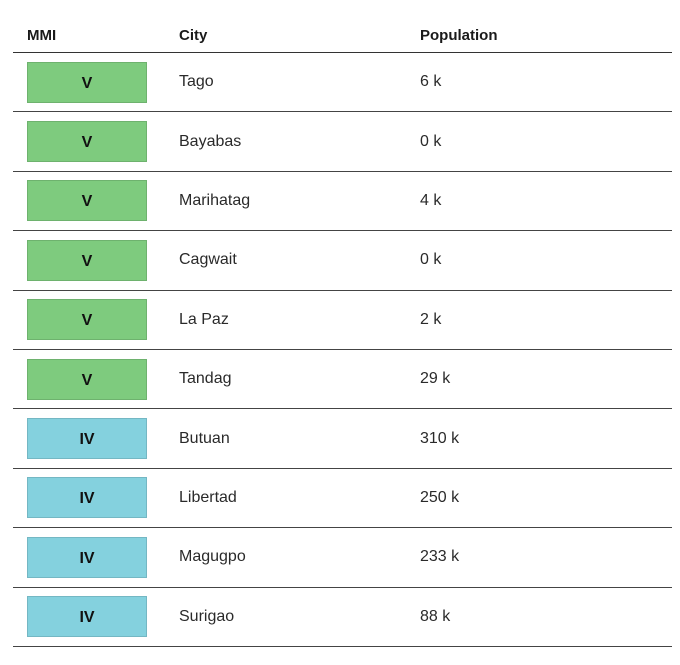 The width and height of the screenshot is (680, 665). Describe the element at coordinates (193, 35) in the screenshot. I see `header-city: City` at that location.